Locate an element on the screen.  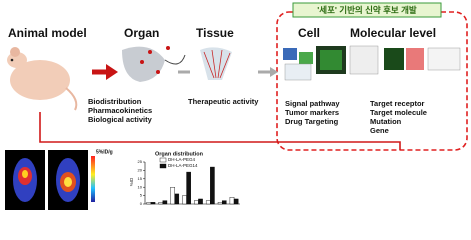
banner: '세포' 기반의 신약 후보 개발 is located at coordinates (367, 10).